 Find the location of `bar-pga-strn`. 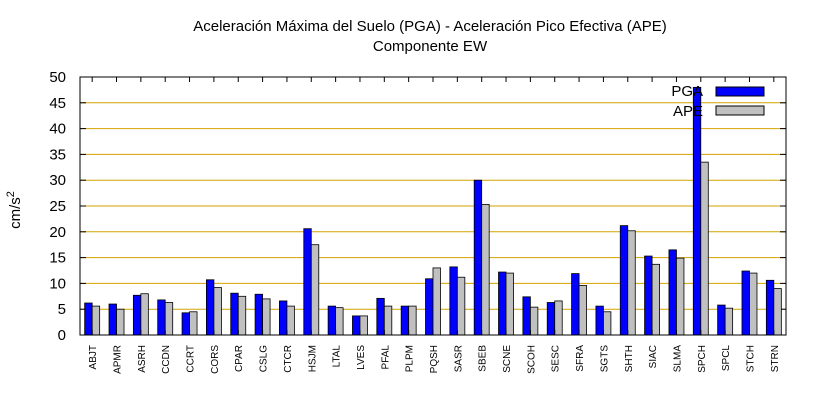

bar-pga-strn is located at coordinates (770, 307).